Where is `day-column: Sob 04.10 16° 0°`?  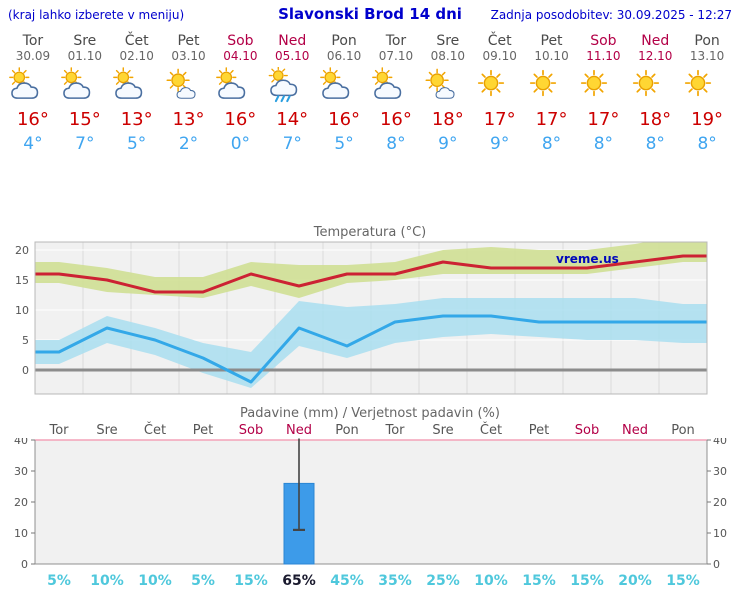
day-column: Sob 04.10 16° 0° is located at coordinates (240, 94).